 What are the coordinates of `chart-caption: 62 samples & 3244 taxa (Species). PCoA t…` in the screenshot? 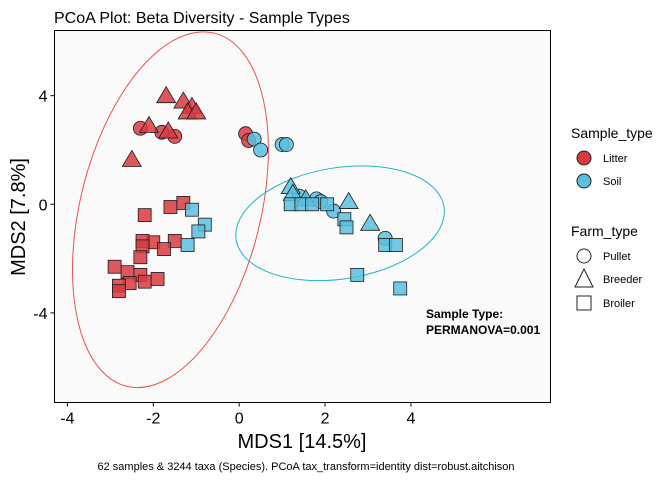 It's located at (306, 467).